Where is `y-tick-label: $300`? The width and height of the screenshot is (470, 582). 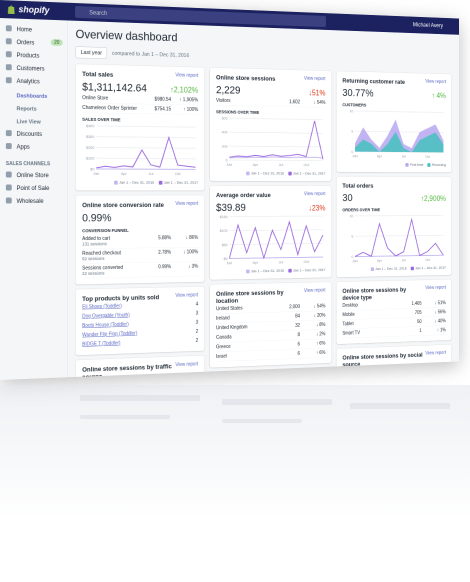
y-tick-label: $300 is located at coordinates (90, 136).